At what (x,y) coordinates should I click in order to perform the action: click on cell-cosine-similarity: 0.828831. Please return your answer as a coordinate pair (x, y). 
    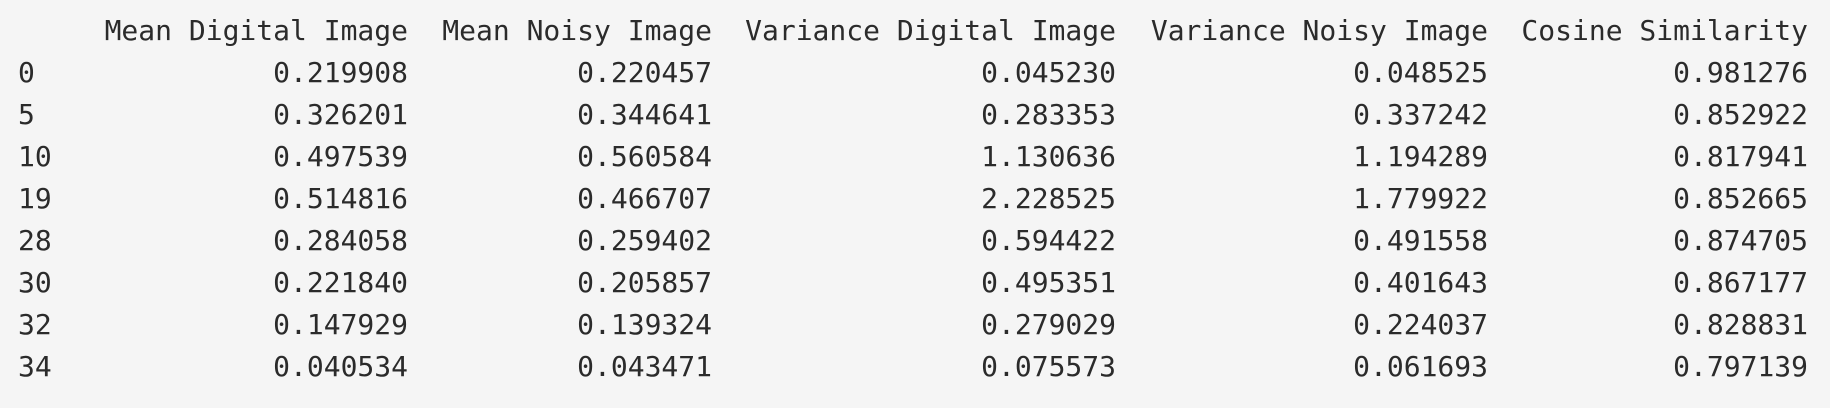
    Looking at the image, I should click on (1740, 324).